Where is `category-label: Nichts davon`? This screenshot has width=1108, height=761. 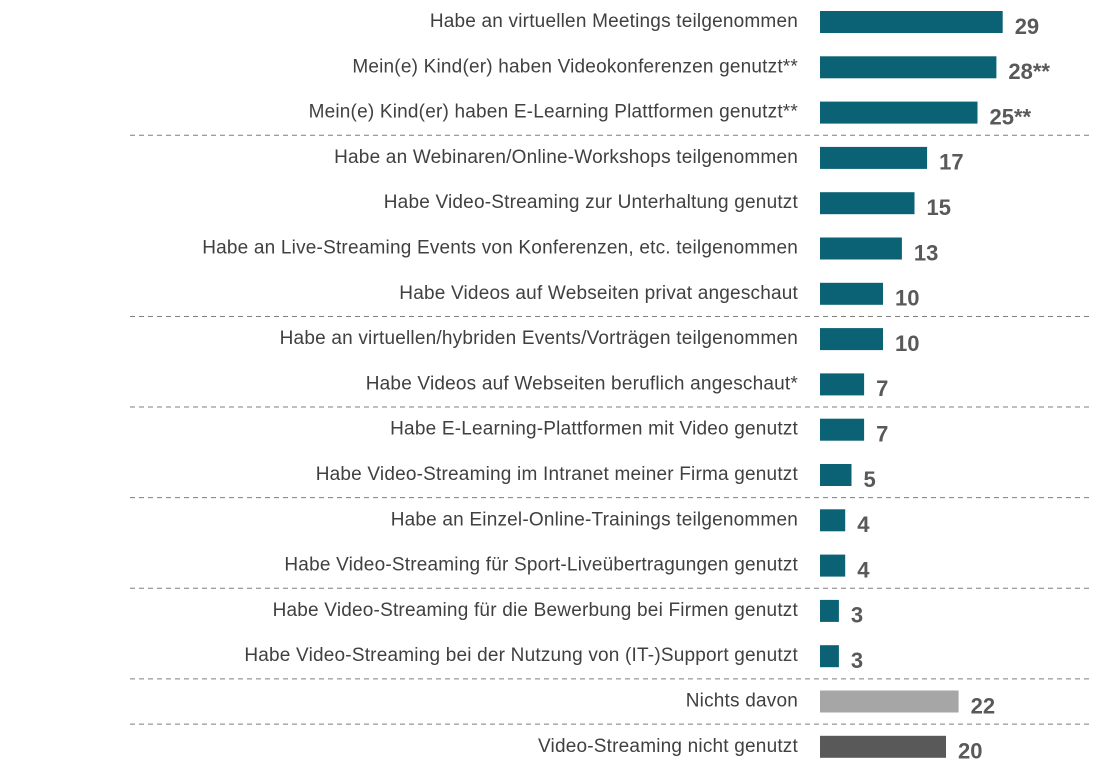 category-label: Nichts davon is located at coordinates (742, 701).